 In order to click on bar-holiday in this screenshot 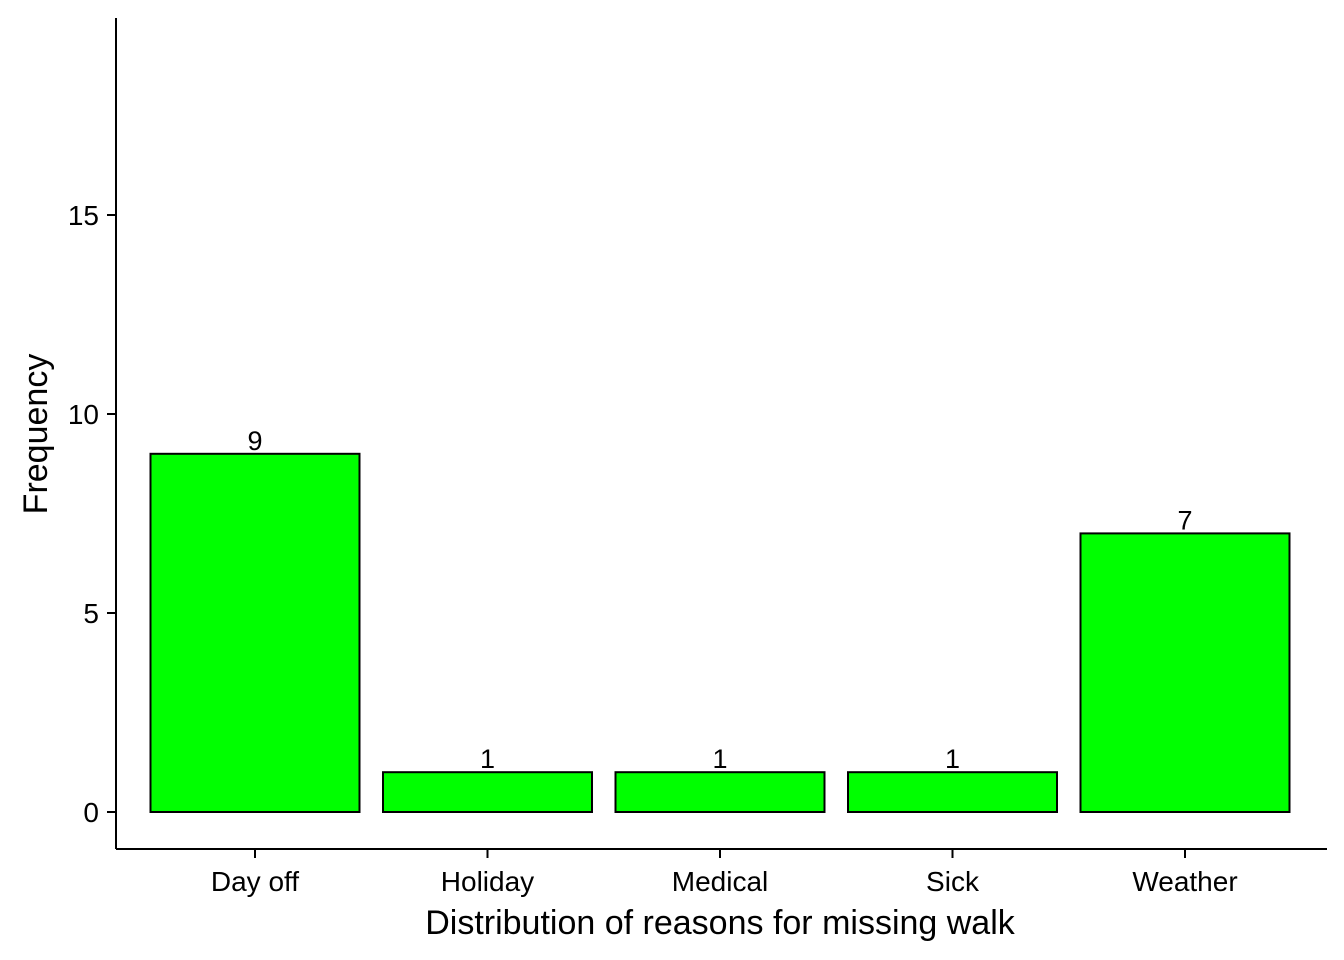, I will do `click(487, 792)`.